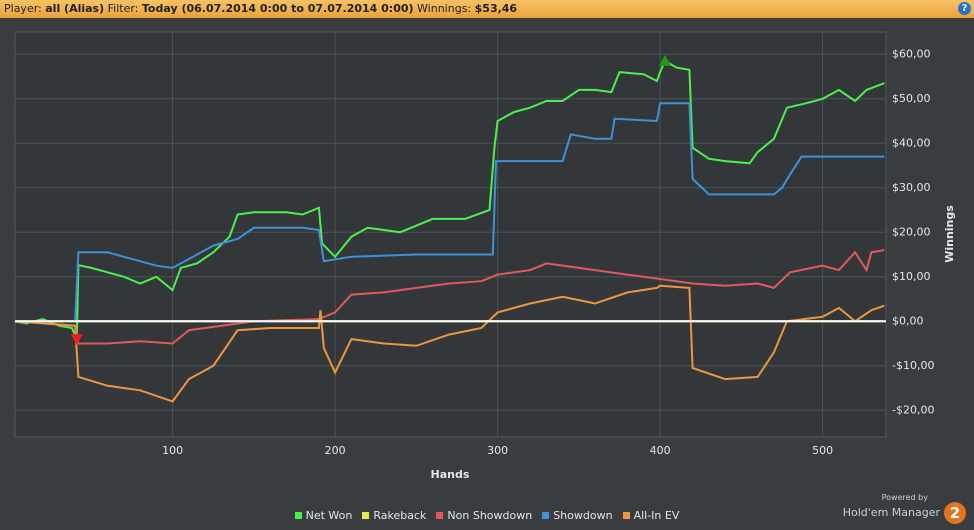 The image size is (974, 530). What do you see at coordinates (172, 450) in the screenshot?
I see `x-tick-label: 100` at bounding box center [172, 450].